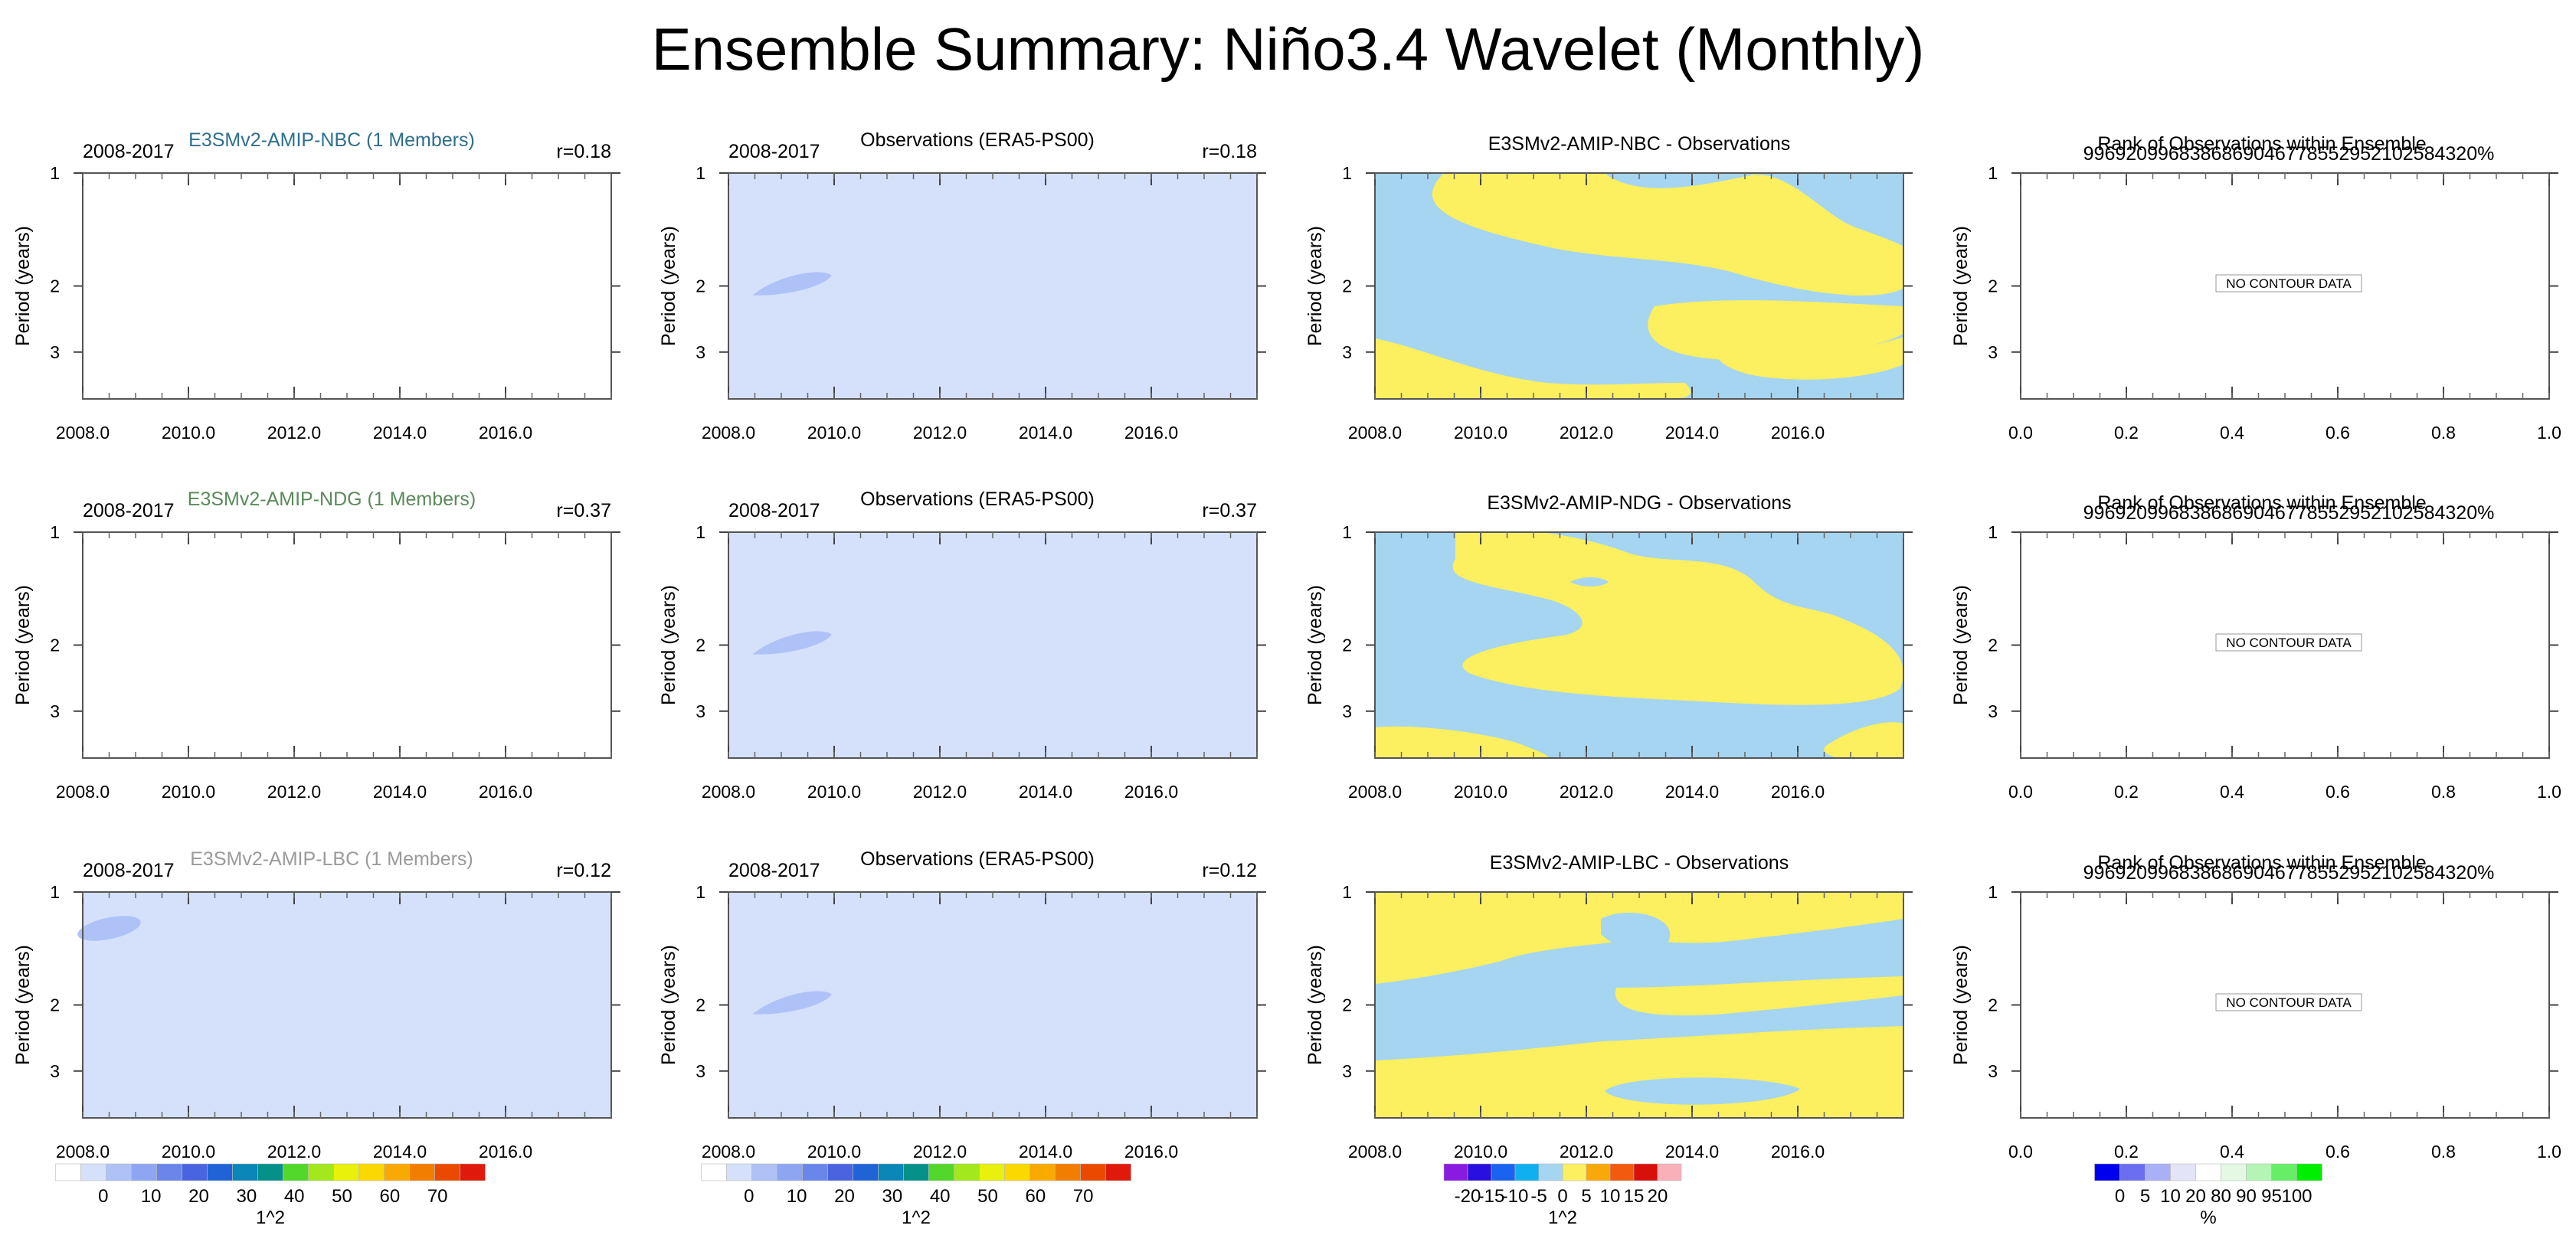 The height and width of the screenshot is (1245, 2576). Describe the element at coordinates (2289, 873) in the screenshot. I see `panel-subtitle: 99692099683868690467785529521025843​20%` at that location.